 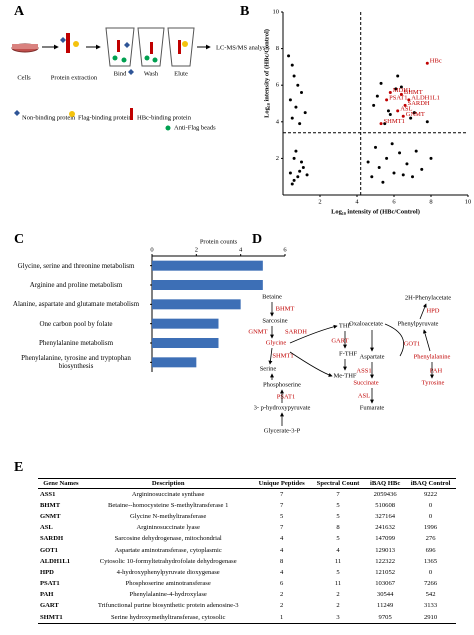 I want to click on x-tick-label: 2, so click(x=196, y=249).